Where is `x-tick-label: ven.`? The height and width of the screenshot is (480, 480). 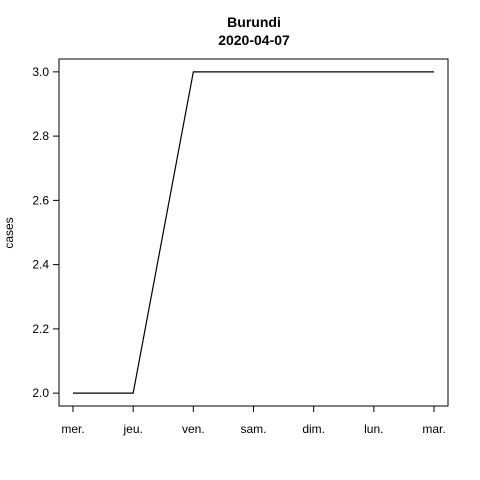
x-tick-label: ven. is located at coordinates (193, 429).